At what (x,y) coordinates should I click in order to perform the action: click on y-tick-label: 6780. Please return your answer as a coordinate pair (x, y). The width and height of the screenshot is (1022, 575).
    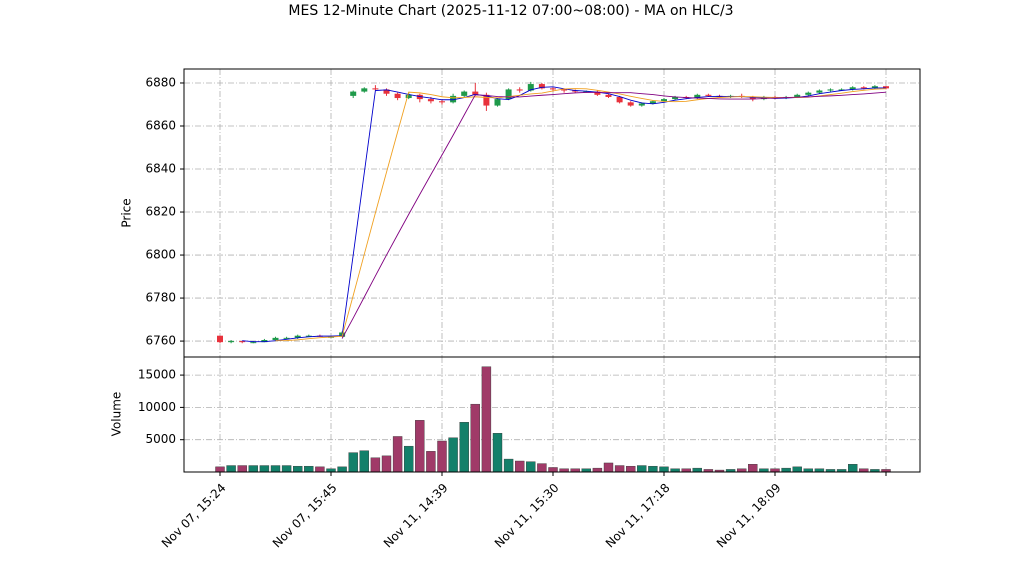
    Looking at the image, I should click on (160, 298).